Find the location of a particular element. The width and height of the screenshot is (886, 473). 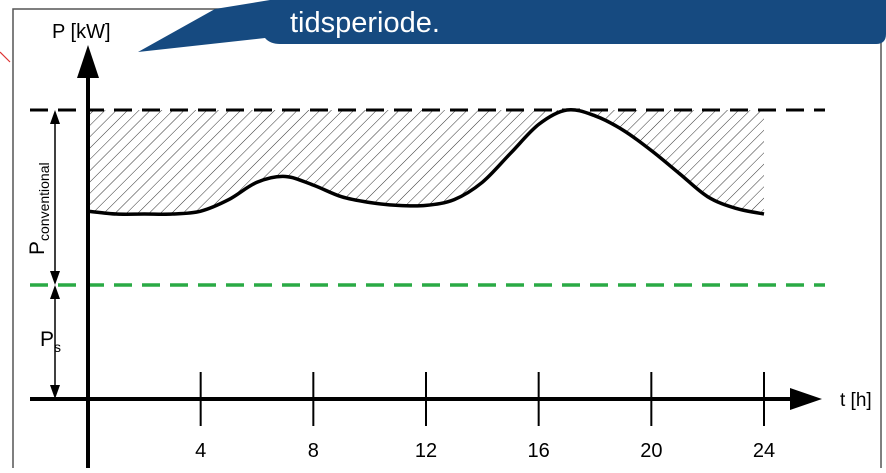

p-conventional-label: P conventional is located at coordinates (39, 208).